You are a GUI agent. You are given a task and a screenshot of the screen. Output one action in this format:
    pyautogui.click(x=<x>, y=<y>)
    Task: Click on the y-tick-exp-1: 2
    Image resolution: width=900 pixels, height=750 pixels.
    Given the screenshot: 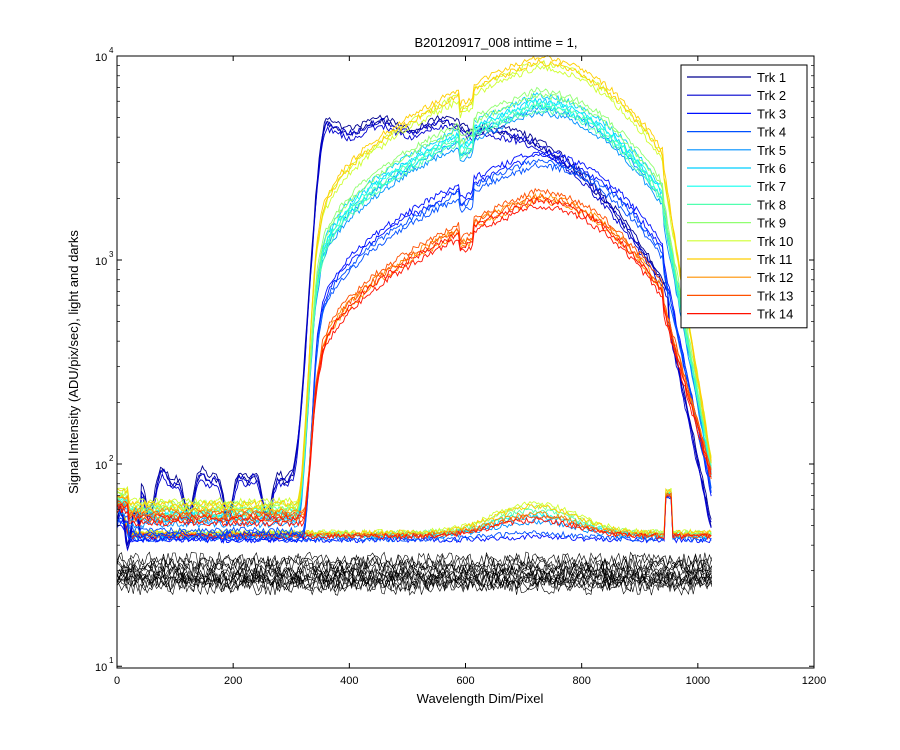 What is the action you would take?
    pyautogui.click(x=111, y=458)
    